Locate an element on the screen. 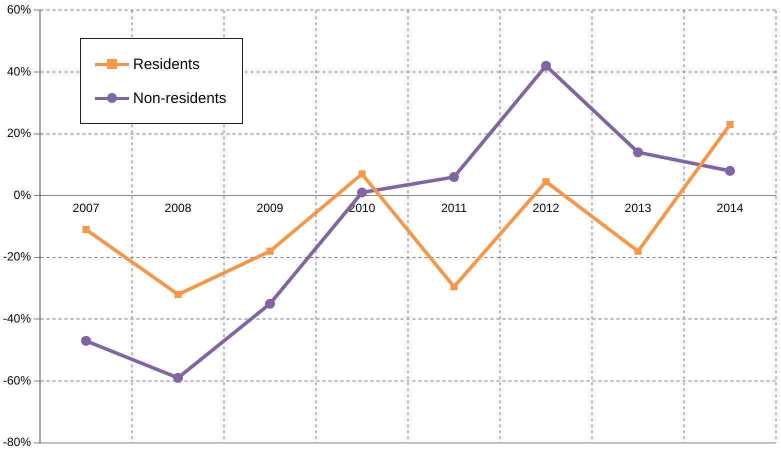 This screenshot has width=781, height=453. x-tick-label: 2011 is located at coordinates (454, 208).